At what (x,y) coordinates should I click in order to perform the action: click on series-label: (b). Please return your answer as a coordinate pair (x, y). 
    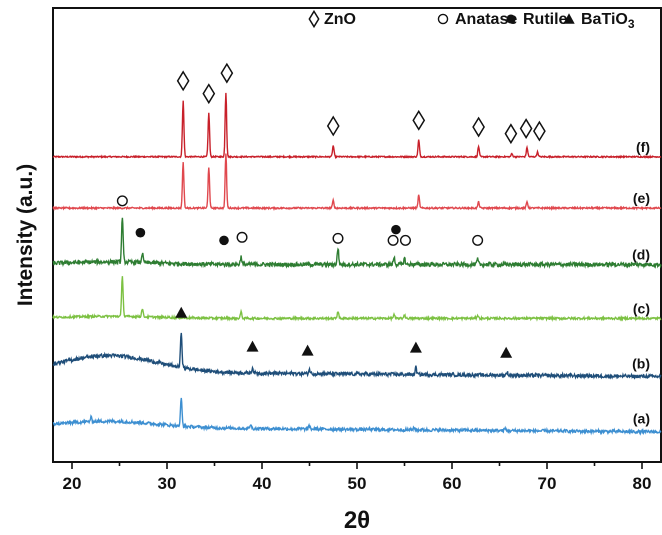
    Looking at the image, I should click on (641, 363).